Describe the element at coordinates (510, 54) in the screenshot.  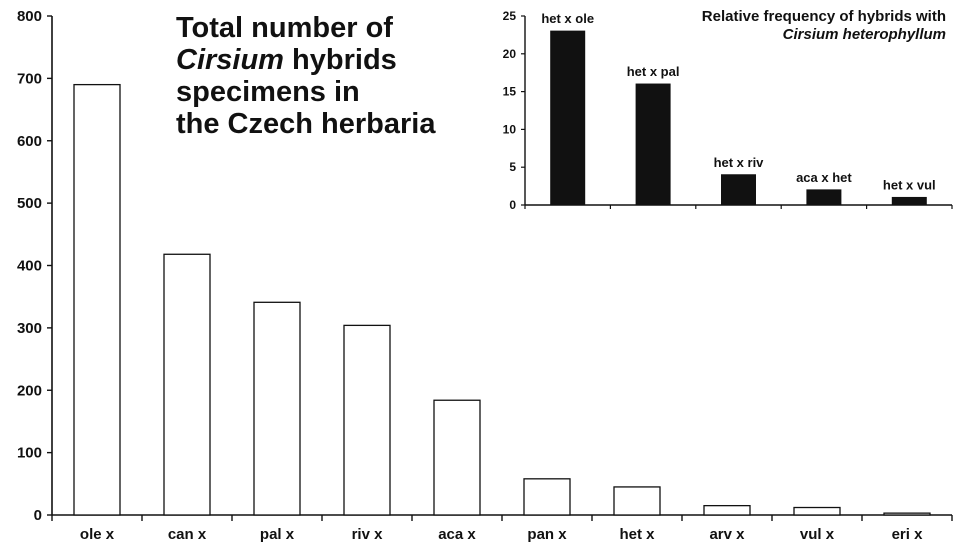
I see `inset-y-tick-label: 20` at that location.